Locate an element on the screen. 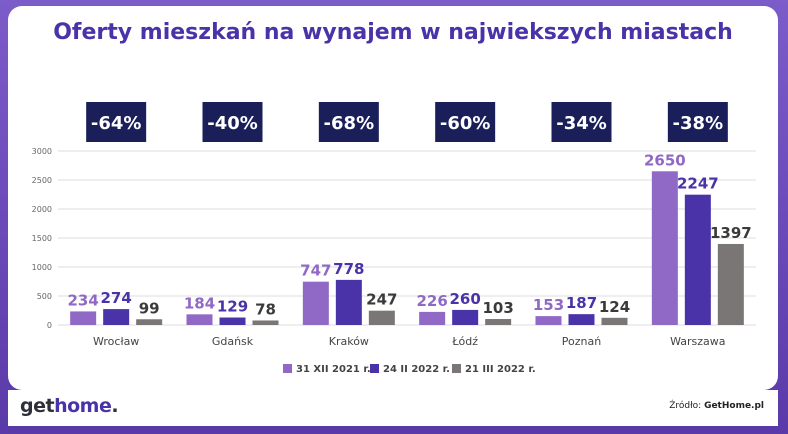 This screenshot has height=434, width=788. legend-label: 21 III 2022 r. is located at coordinates (500, 369).